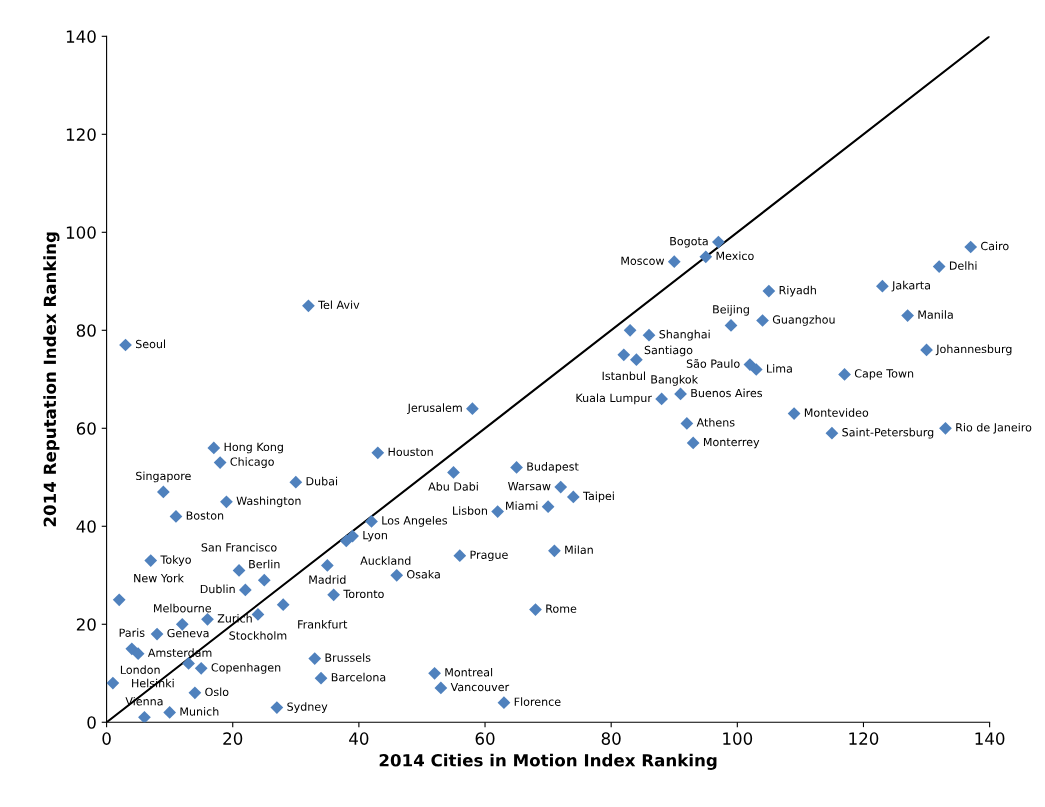 The width and height of the screenshot is (1045, 807). What do you see at coordinates (485, 738) in the screenshot?
I see `x-tick-label: 60` at bounding box center [485, 738].